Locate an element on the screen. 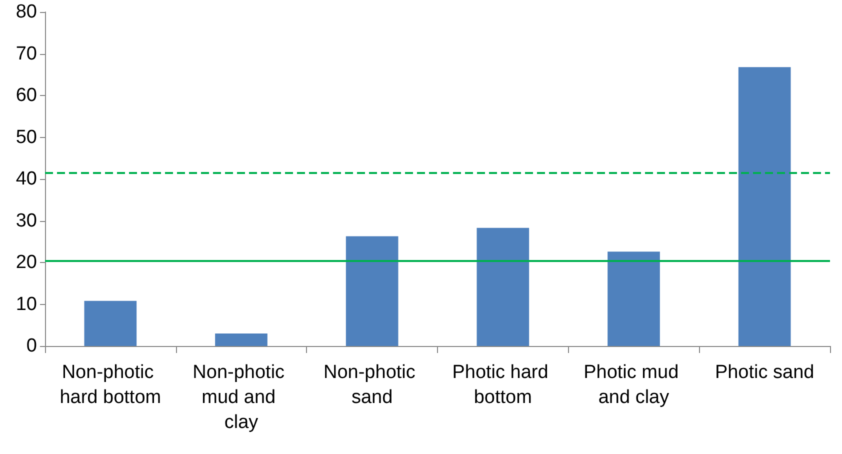 This screenshot has width=842, height=454. y-tick-label: 40 is located at coordinates (26, 179).